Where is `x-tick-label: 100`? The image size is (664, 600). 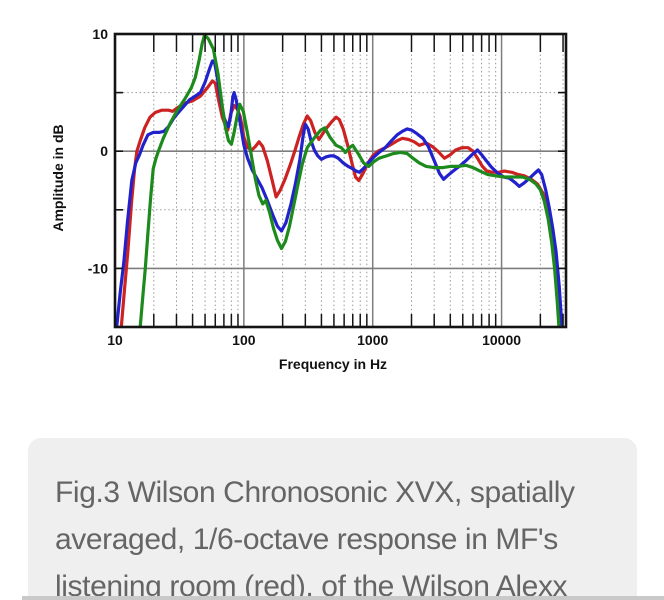 x-tick-label: 100 is located at coordinates (244, 340).